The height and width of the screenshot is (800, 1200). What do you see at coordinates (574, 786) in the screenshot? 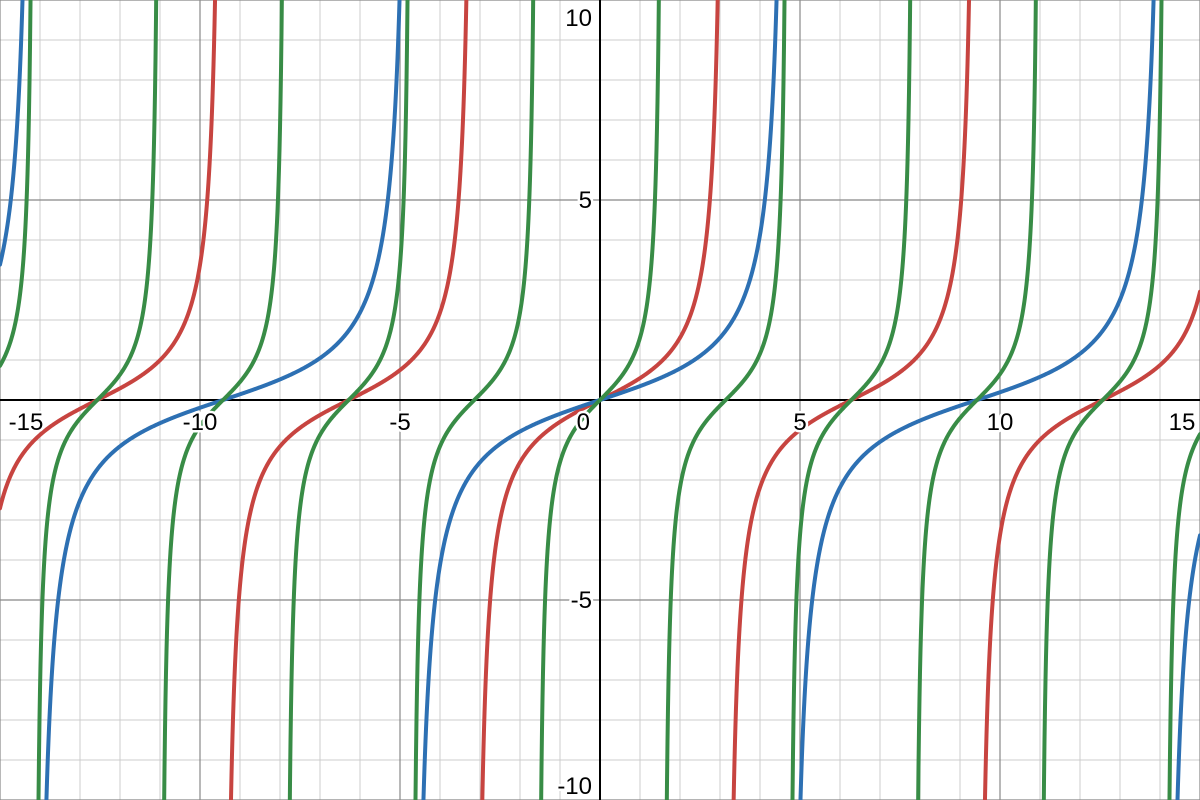
I see `y-tick-label: -10` at bounding box center [574, 786].